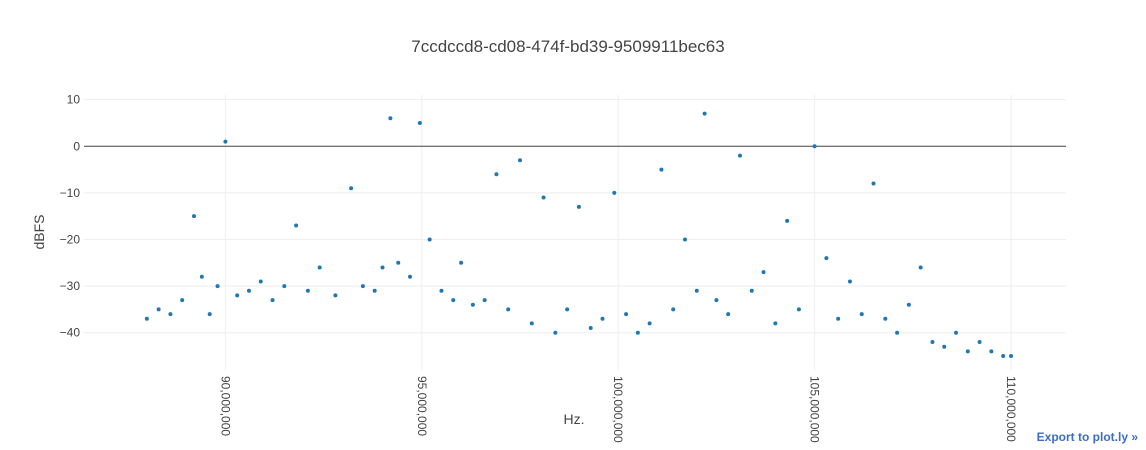  Describe the element at coordinates (422, 406) in the screenshot. I see `x-tick-label: 95,000,000` at that location.